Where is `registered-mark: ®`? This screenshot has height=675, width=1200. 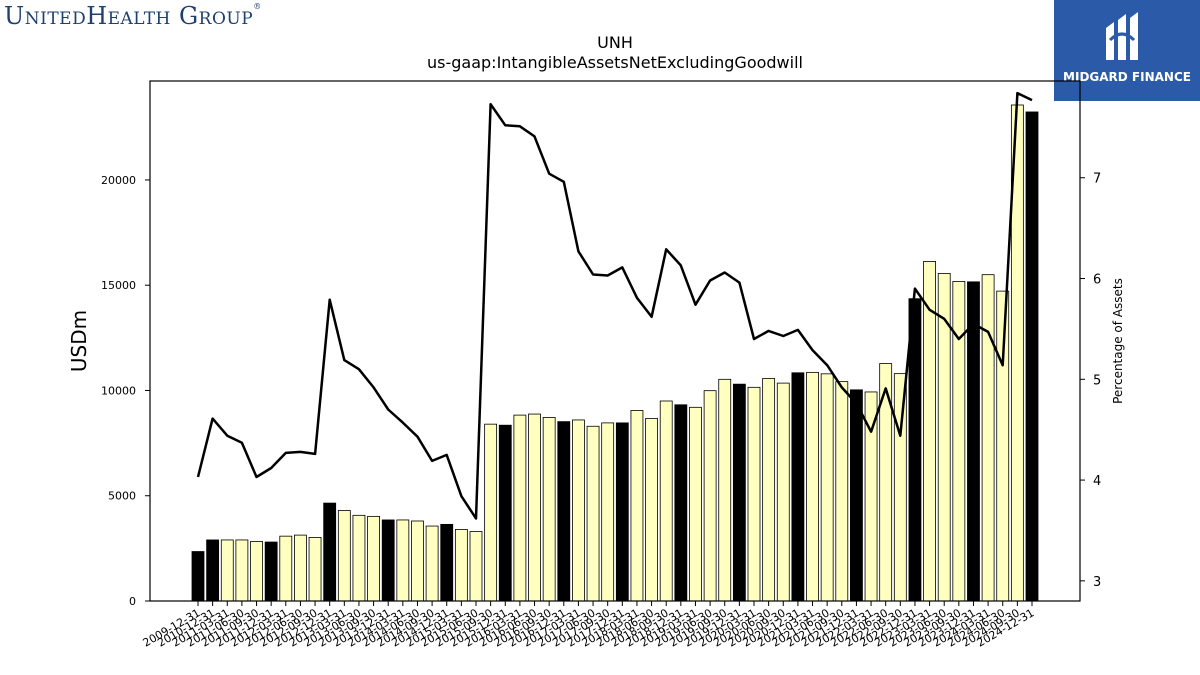 registered-mark: ® is located at coordinates (257, 6).